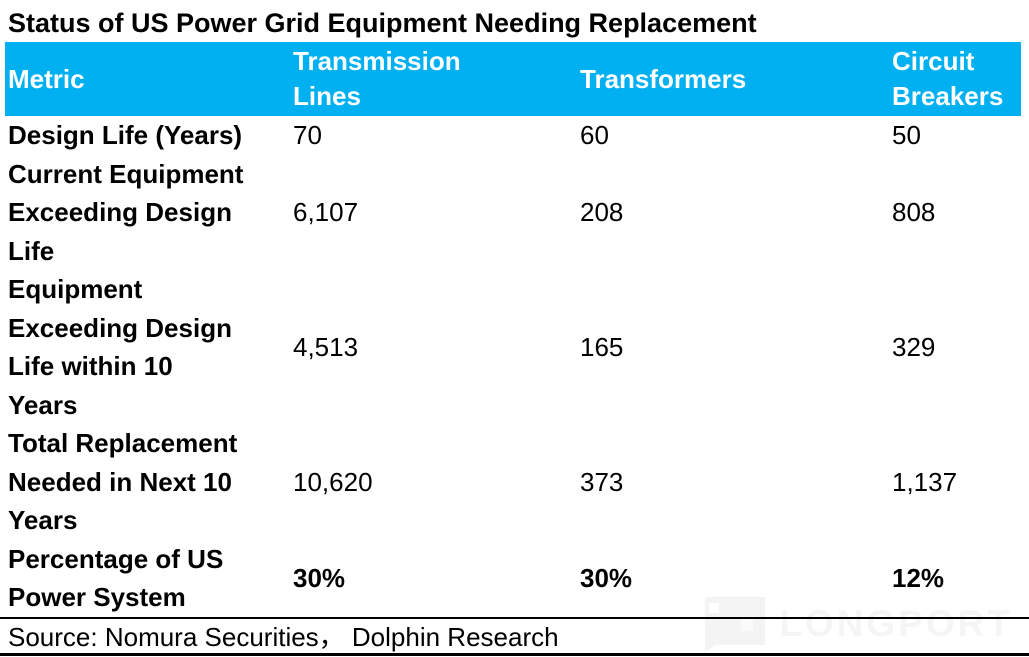 The image size is (1029, 657). Describe the element at coordinates (46, 78) in the screenshot. I see `header-metric: Metric` at that location.